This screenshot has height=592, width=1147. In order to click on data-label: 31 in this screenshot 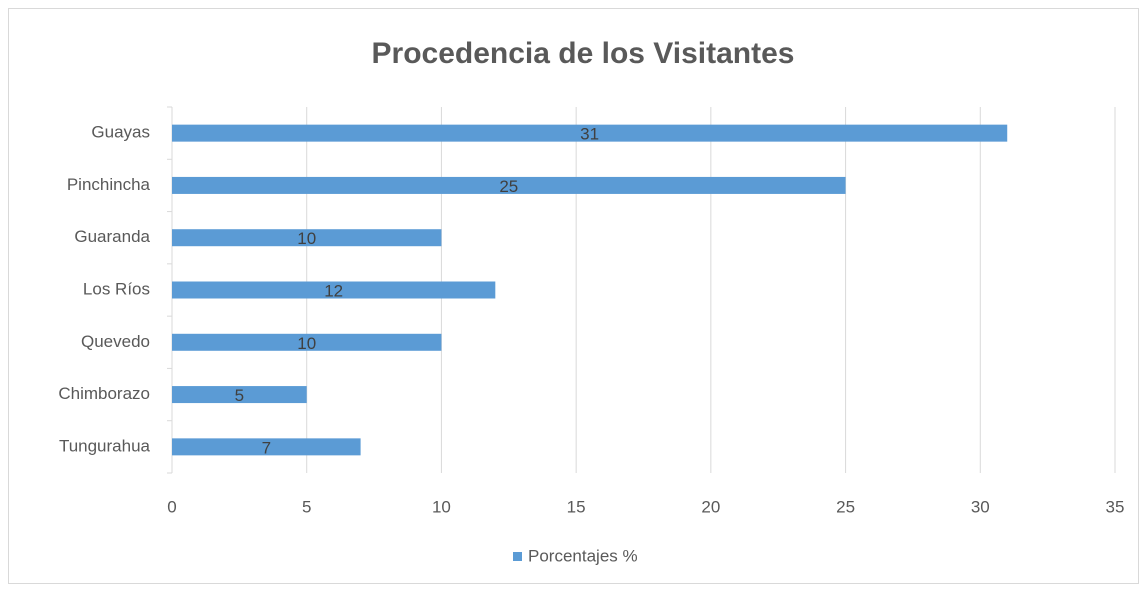, I will do `click(589, 134)`.